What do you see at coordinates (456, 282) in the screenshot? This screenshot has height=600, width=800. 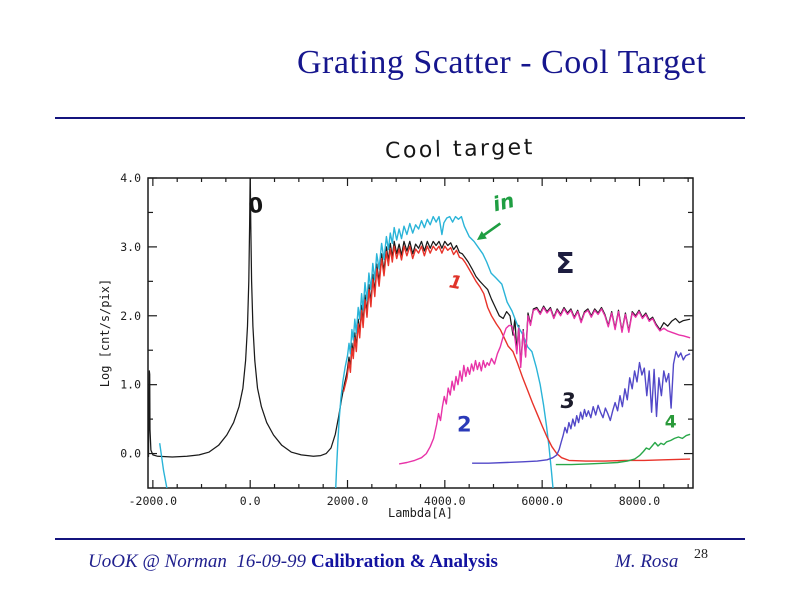 I see `annotation-1: 1` at bounding box center [456, 282].